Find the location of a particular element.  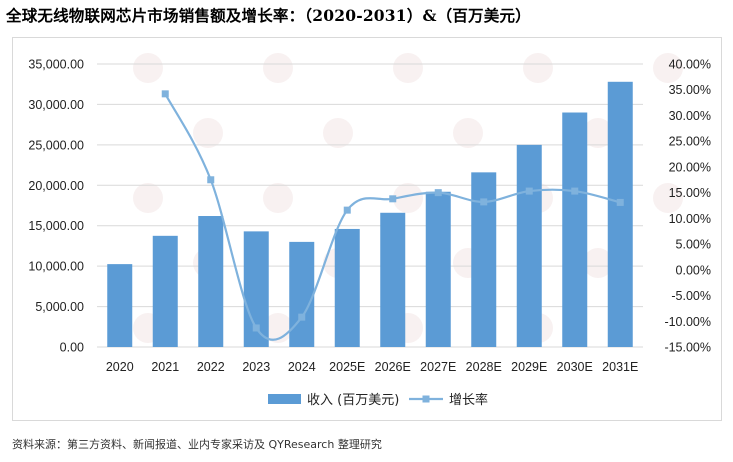

y-left-tick-label: 35,000.00 is located at coordinates (56, 65).